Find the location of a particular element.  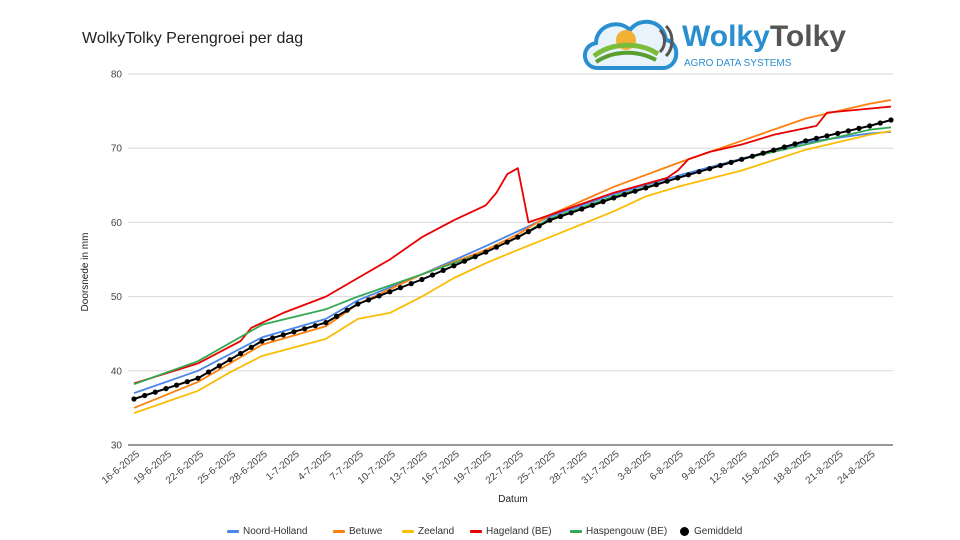

chart-title: WolkyTolky Perengroei per dag is located at coordinates (193, 38).